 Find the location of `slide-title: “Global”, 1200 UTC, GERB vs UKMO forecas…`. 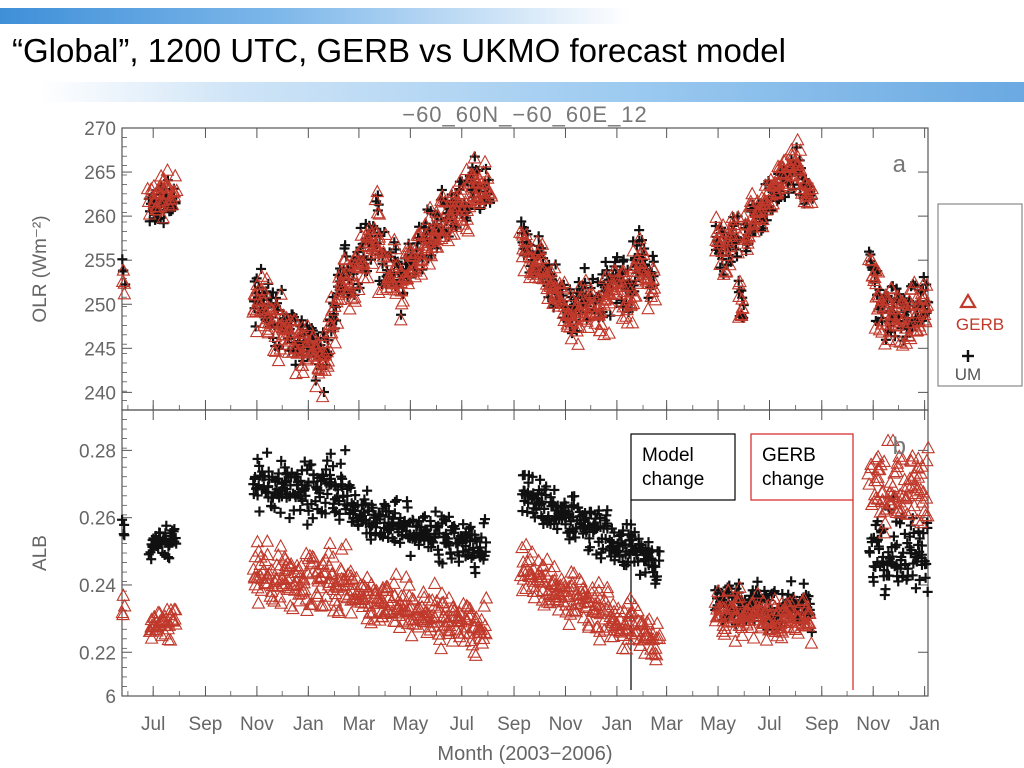

slide-title: “Global”, 1200 UTC, GERB vs UKMO forecas… is located at coordinates (399, 50).